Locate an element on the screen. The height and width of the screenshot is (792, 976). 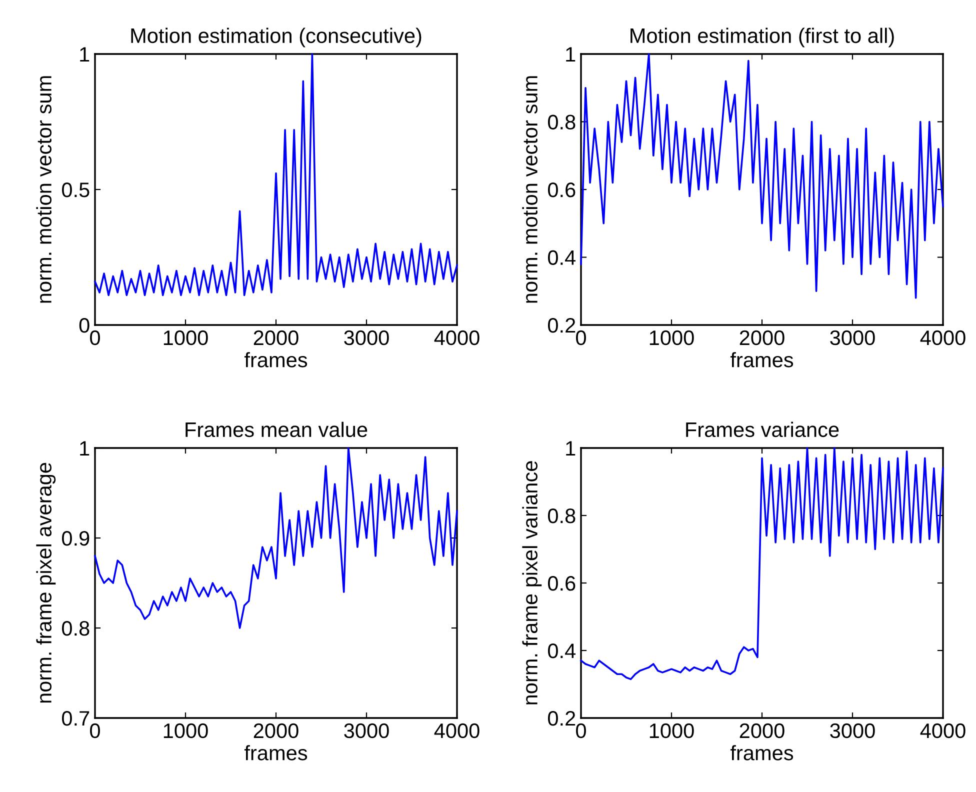
y-tick-label: 0.7 is located at coordinates (76, 718).